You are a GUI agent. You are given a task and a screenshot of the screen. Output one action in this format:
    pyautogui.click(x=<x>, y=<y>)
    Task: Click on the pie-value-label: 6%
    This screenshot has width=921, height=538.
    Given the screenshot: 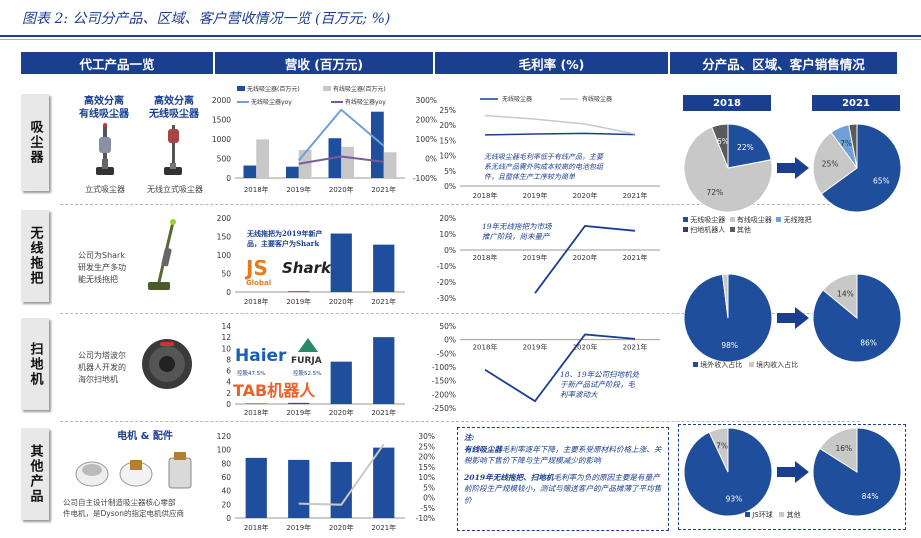 What is the action you would take?
    pyautogui.click(x=723, y=141)
    